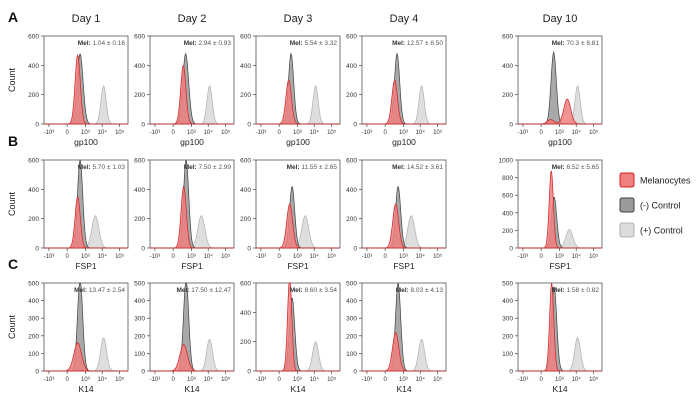  Describe the element at coordinates (312, 167) in the screenshot. I see `mel-stat: Mel: 11.55 ± 2.65` at that location.